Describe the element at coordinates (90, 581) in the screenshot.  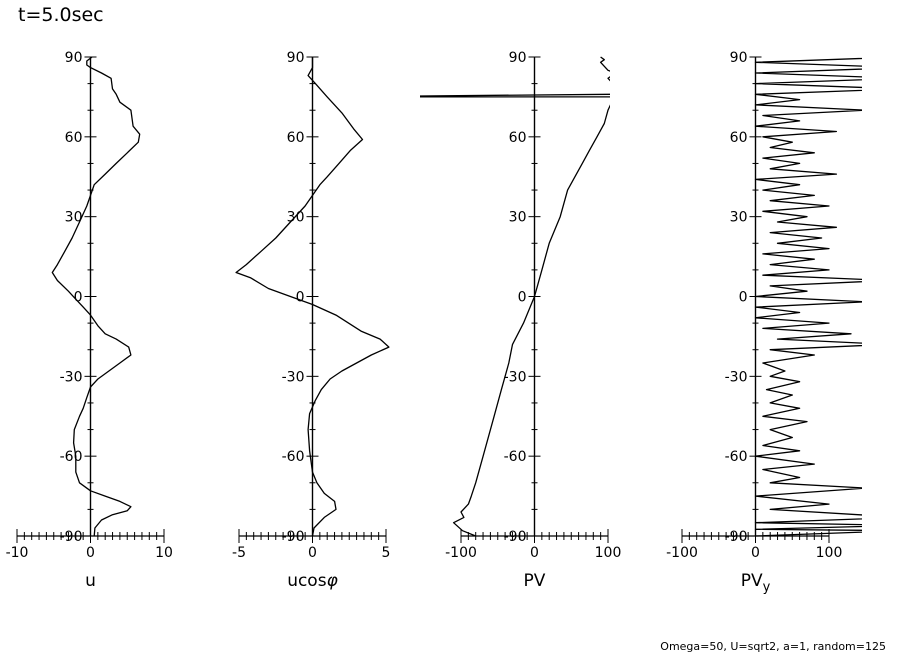
I see `x-axis-title: u` at that location.